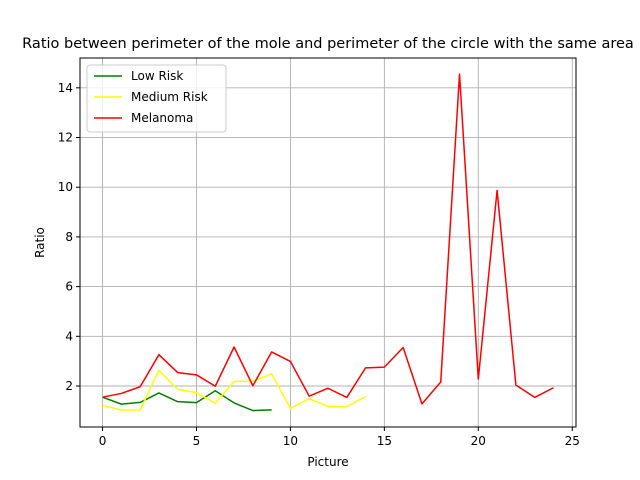  I want to click on legend: Low Risk Medium Risk Melanoma, so click(156, 98).